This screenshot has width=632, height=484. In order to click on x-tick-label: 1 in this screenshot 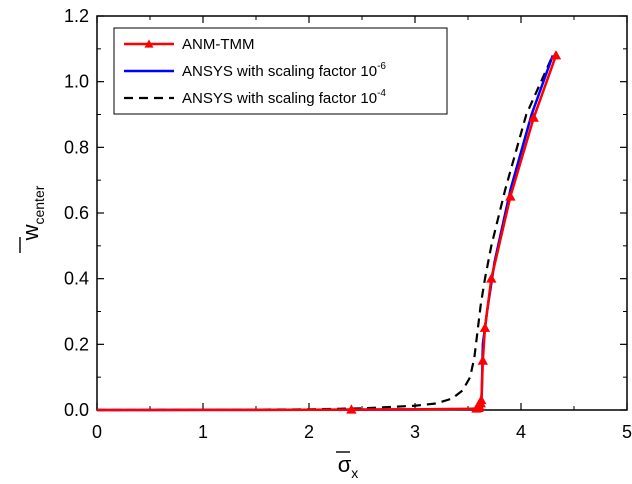, I will do `click(203, 432)`.